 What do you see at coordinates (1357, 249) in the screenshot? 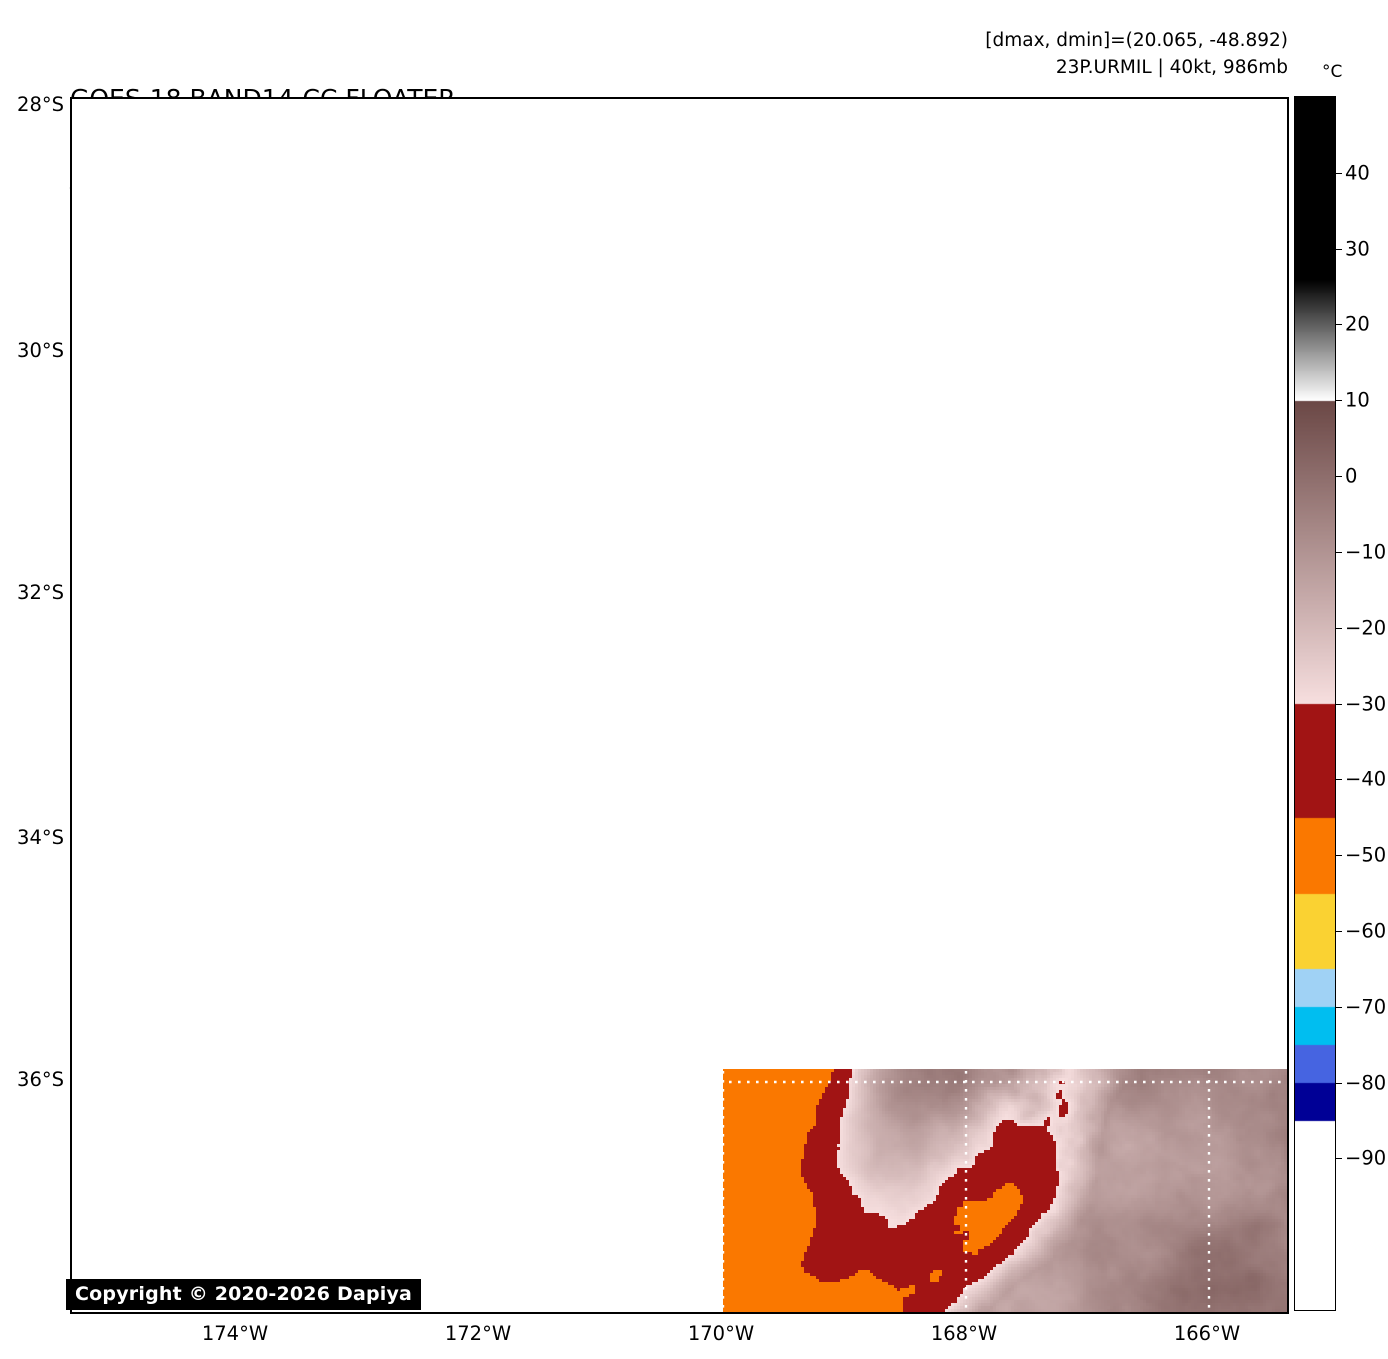
I see `colorbar-tick-label: 30` at bounding box center [1357, 249].